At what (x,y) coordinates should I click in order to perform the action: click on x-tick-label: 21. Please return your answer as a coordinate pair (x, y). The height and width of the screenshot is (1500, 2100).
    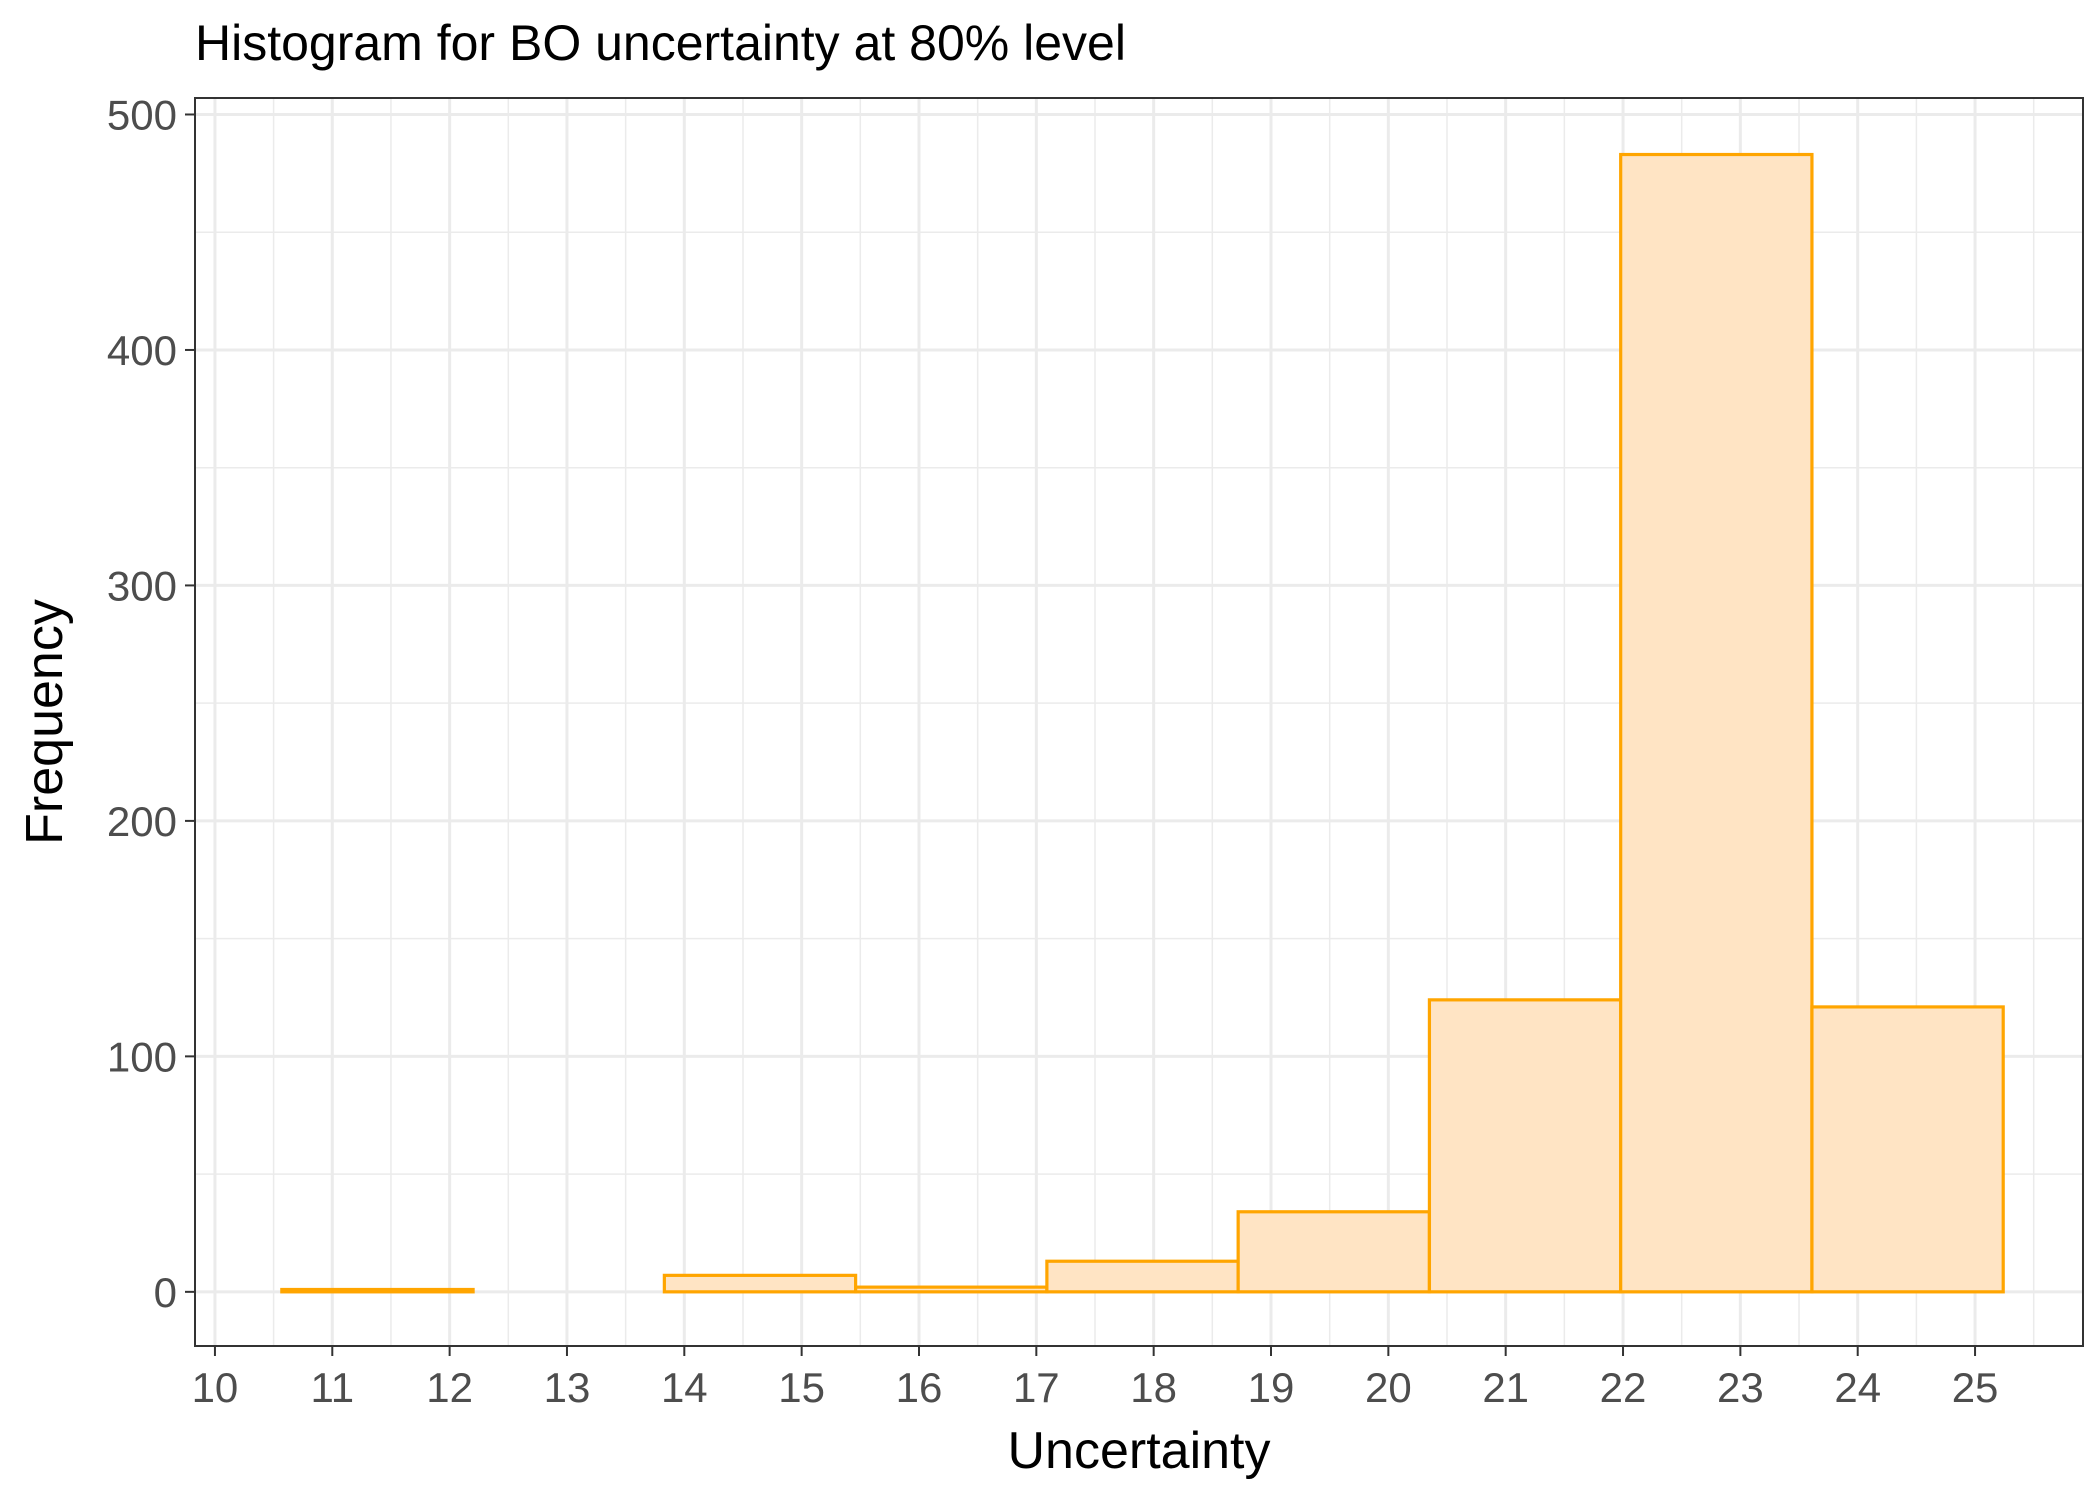
    Looking at the image, I should click on (1505, 1387).